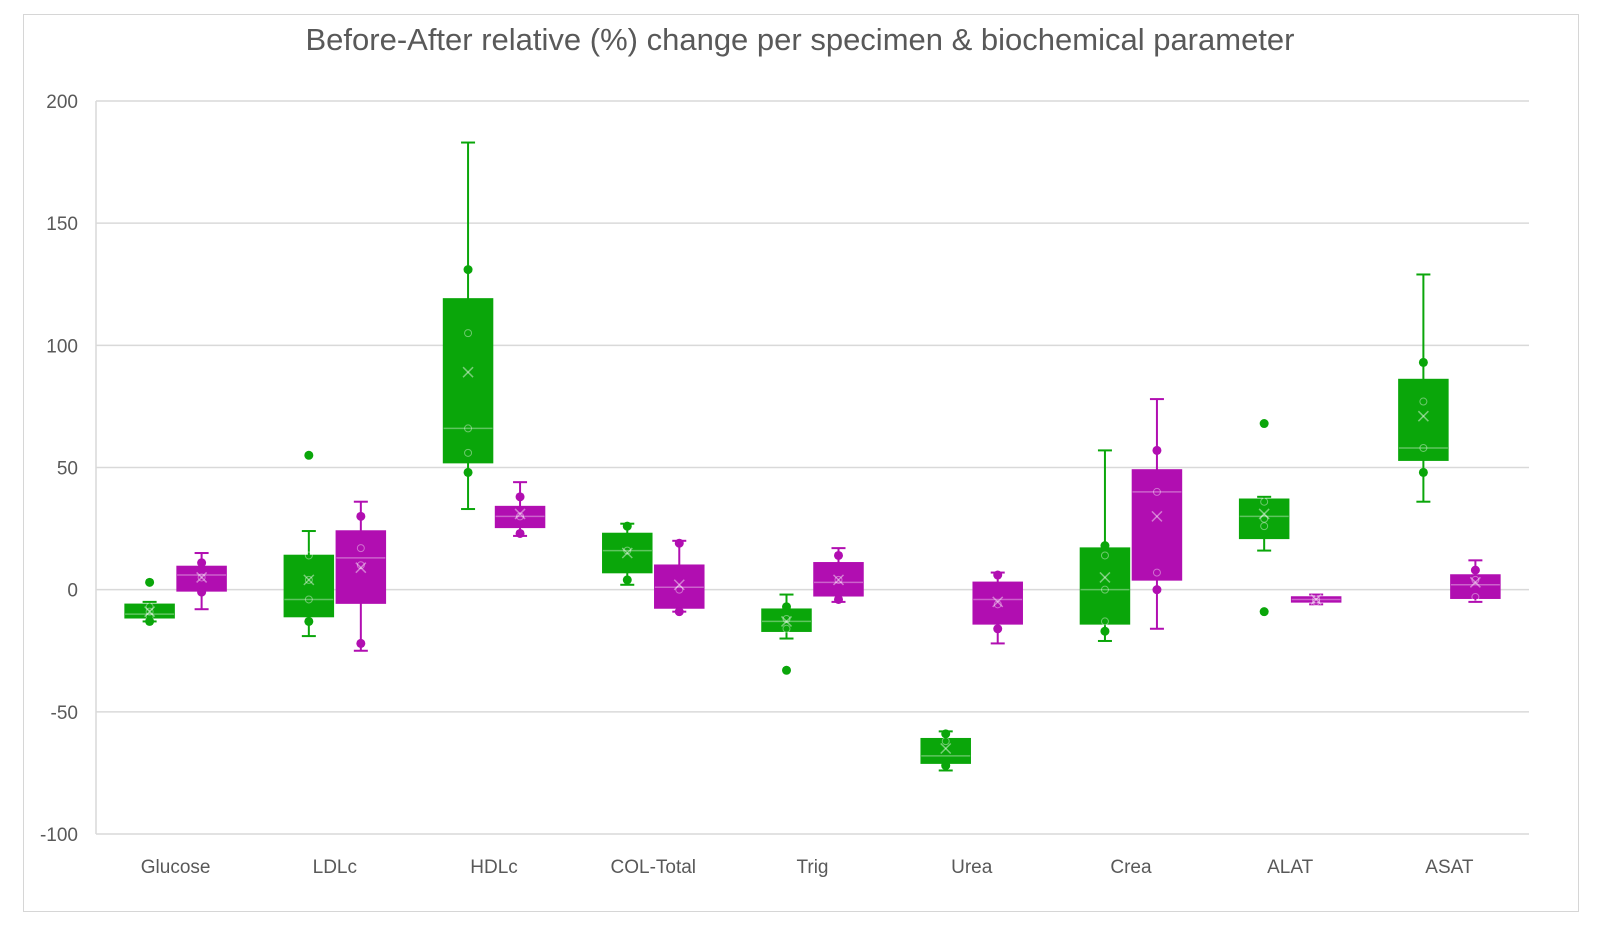 This screenshot has width=1600, height=926. I want to click on x-category-label: ALAT, so click(1290, 867).